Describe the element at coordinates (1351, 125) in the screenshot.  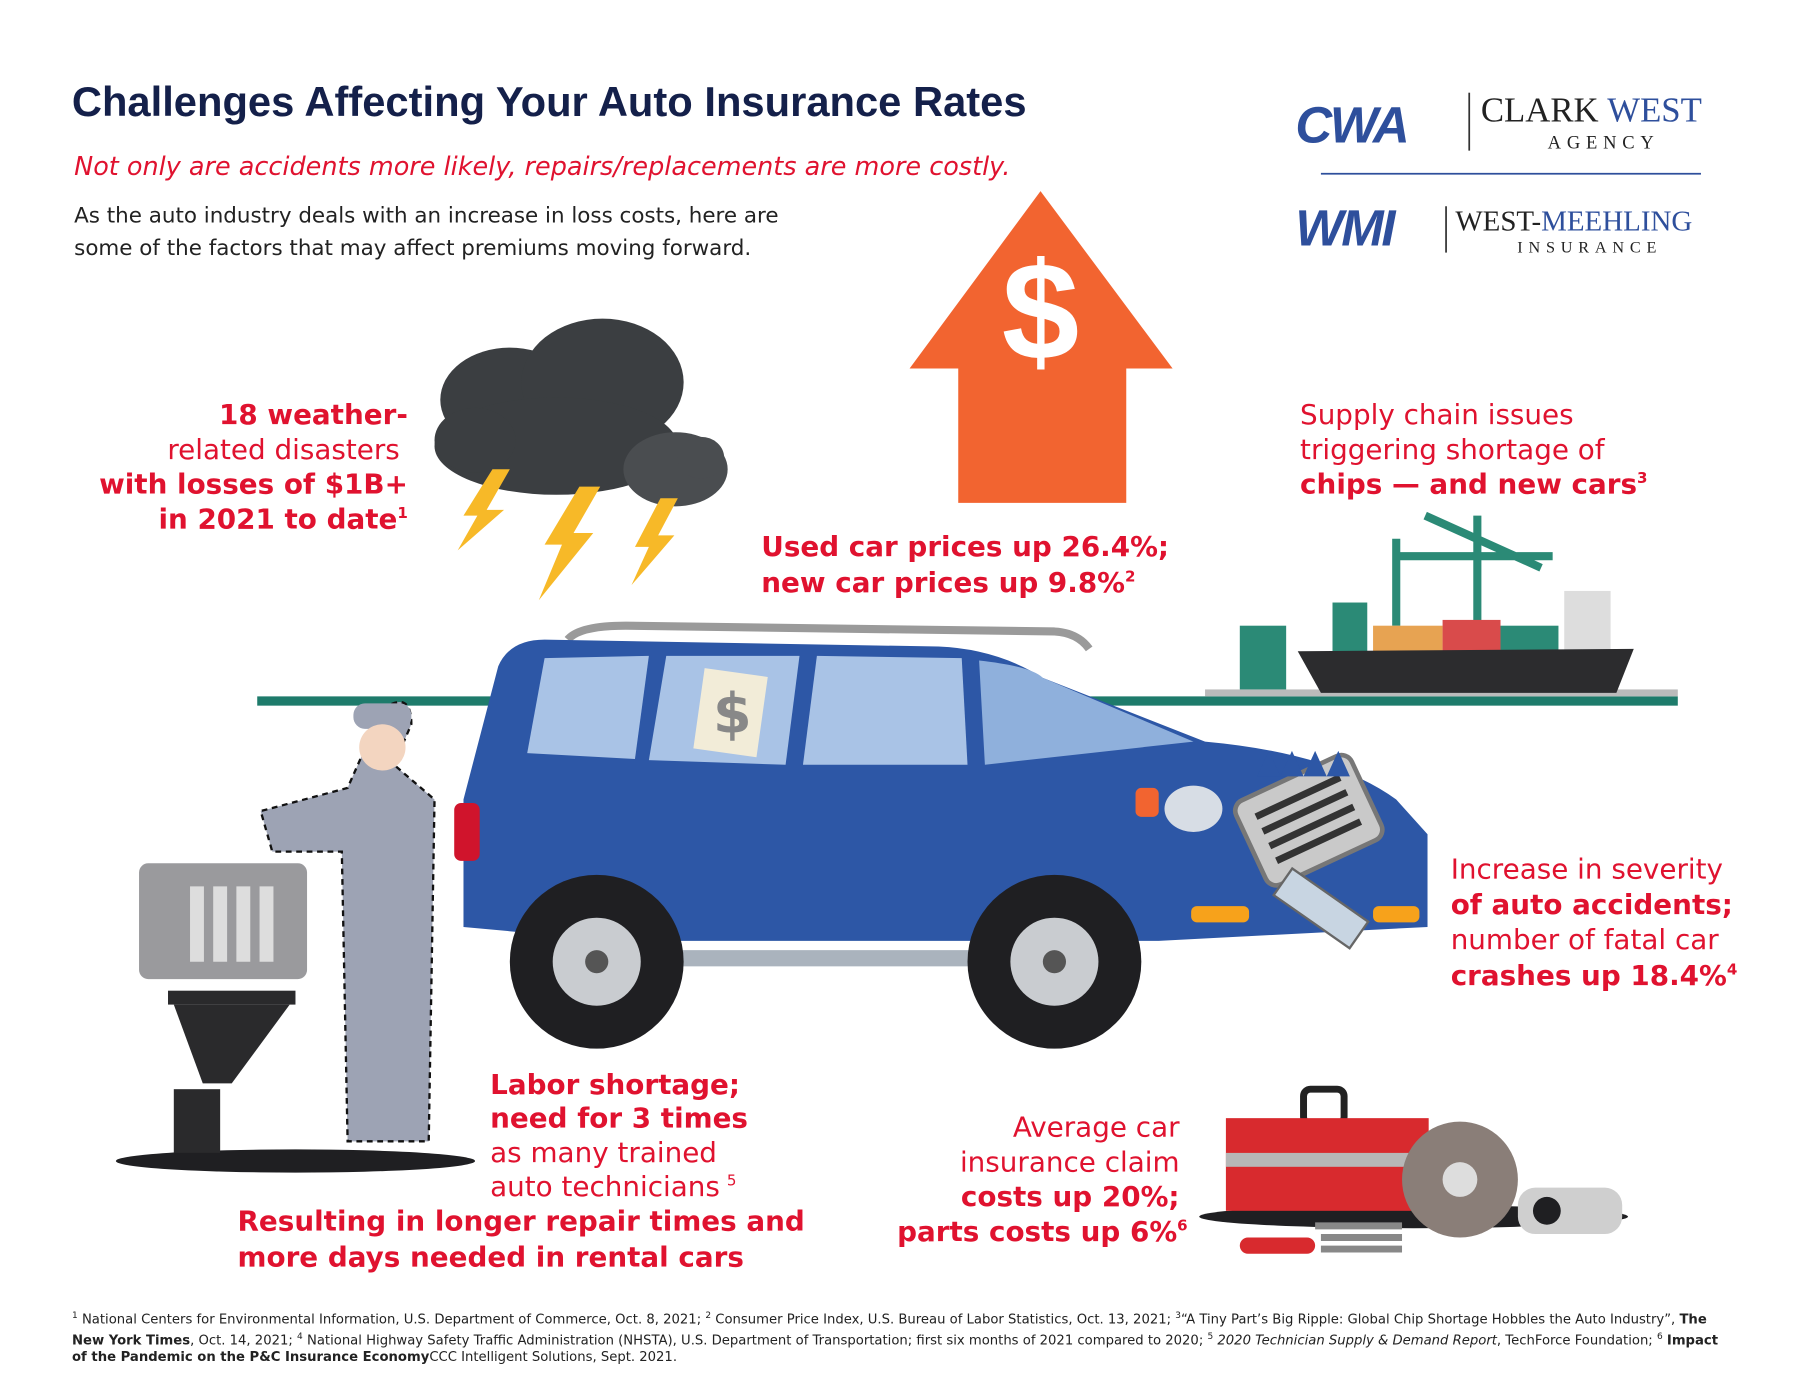
I see `logo-mark: CWA` at that location.